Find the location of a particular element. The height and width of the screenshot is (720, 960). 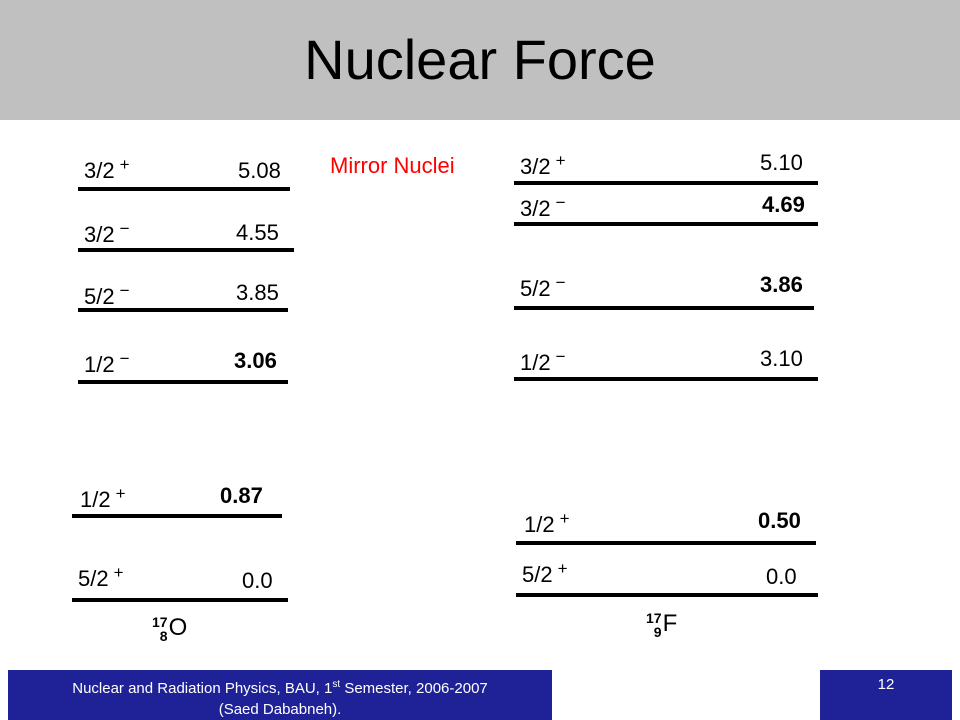

atomic-number: 9 is located at coordinates (657, 631).